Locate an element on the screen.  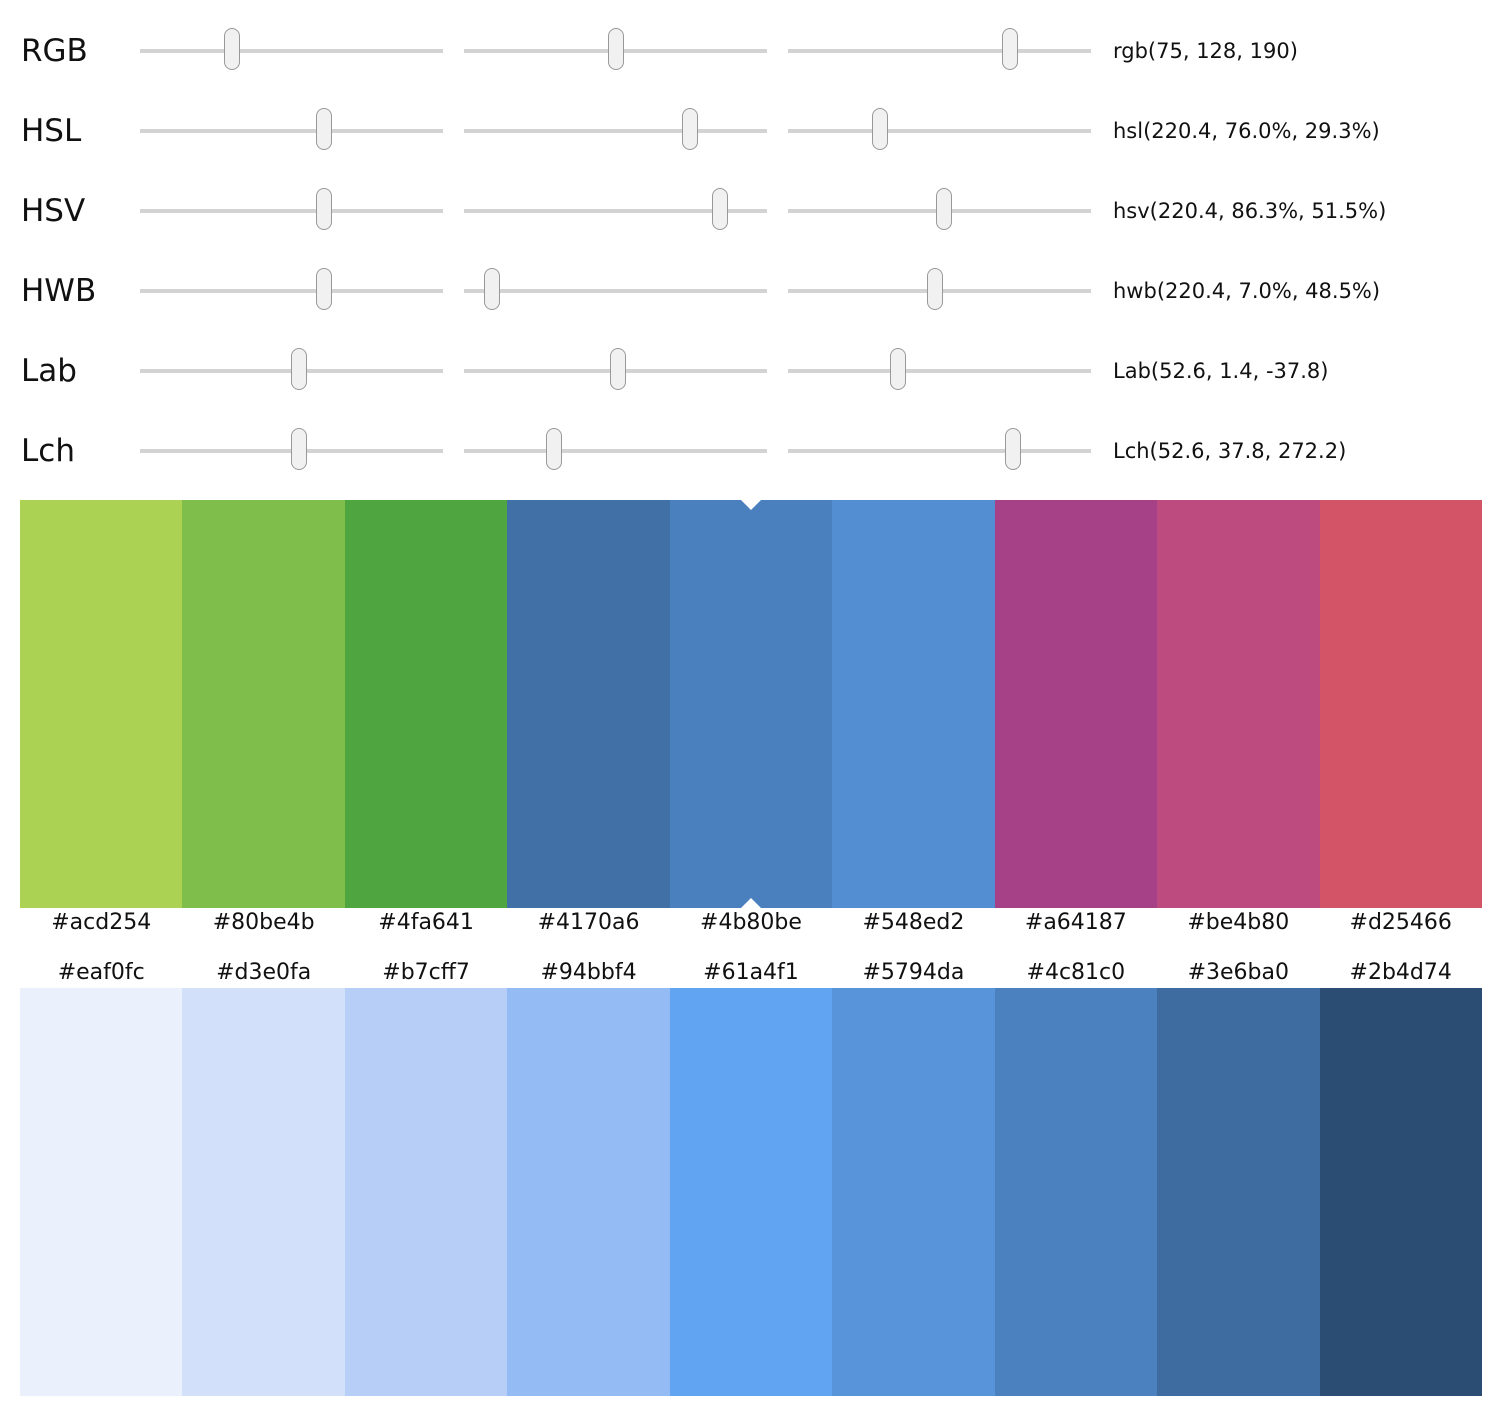
hex-label: #d25466 is located at coordinates (1400, 922).